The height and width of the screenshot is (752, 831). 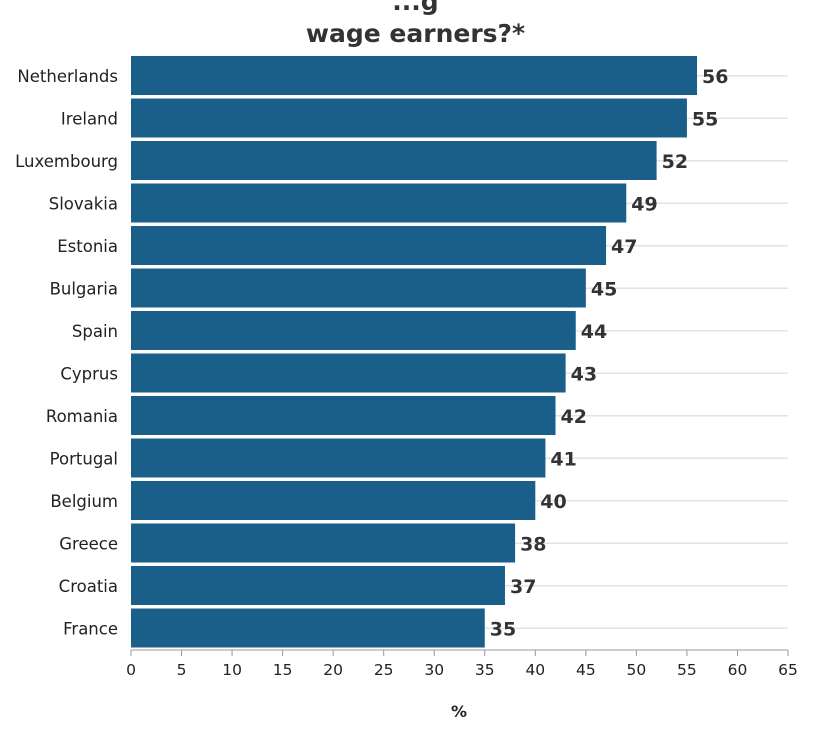 I want to click on x-tick-label: 30, so click(x=434, y=670).